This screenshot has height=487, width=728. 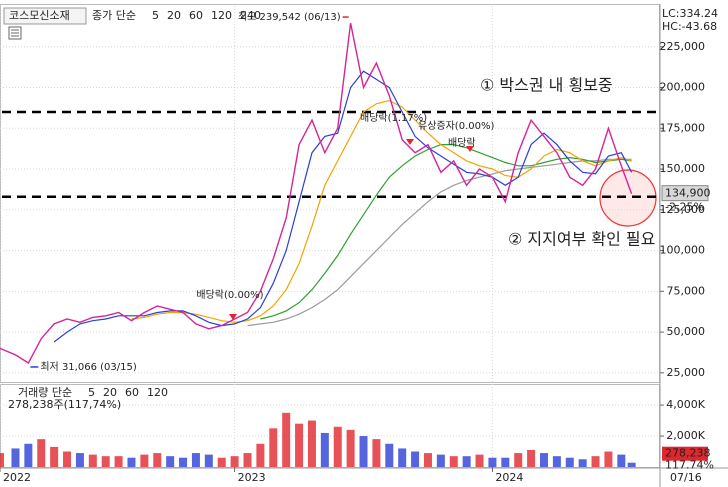 What do you see at coordinates (88, 367) in the screenshot?
I see `low-label: 최저 31,066 (03/15)` at bounding box center [88, 367].